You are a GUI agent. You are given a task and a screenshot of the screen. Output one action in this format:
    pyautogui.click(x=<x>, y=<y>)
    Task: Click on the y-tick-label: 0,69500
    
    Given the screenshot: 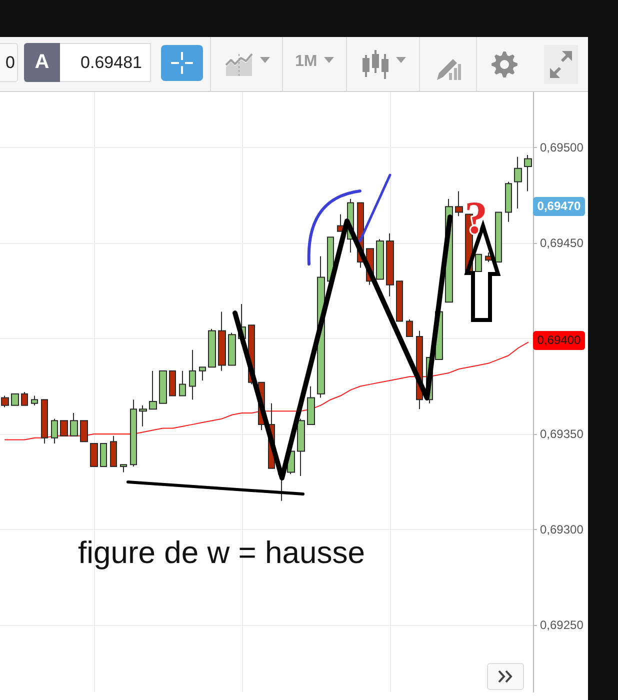 What is the action you would take?
    pyautogui.click(x=562, y=147)
    